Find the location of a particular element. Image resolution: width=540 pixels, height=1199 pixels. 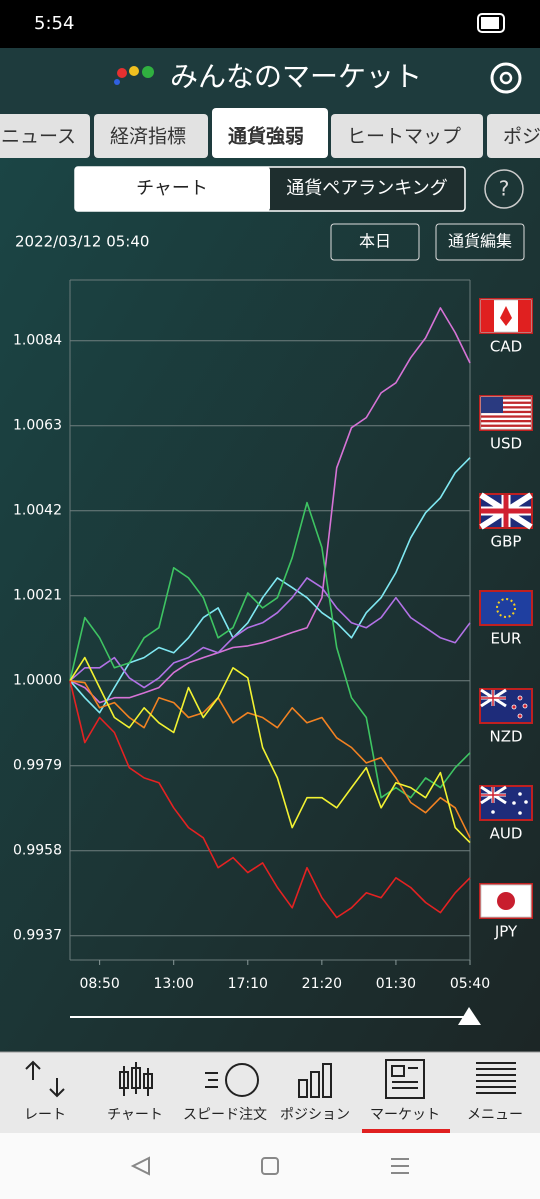

tab-label: ヒートマップ is located at coordinates (404, 137).